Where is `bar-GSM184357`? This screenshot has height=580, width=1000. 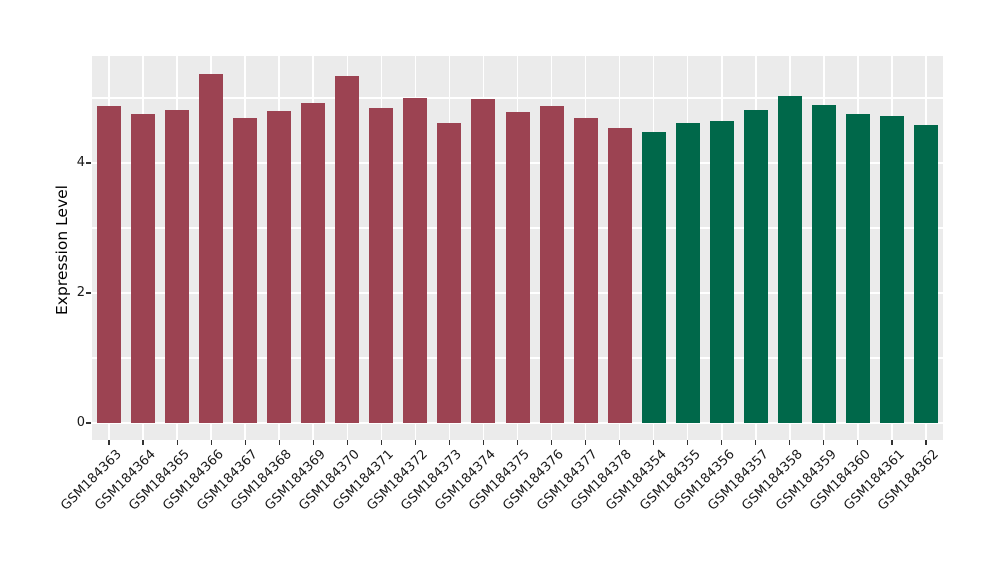
bar-GSM184357 is located at coordinates (755, 266).